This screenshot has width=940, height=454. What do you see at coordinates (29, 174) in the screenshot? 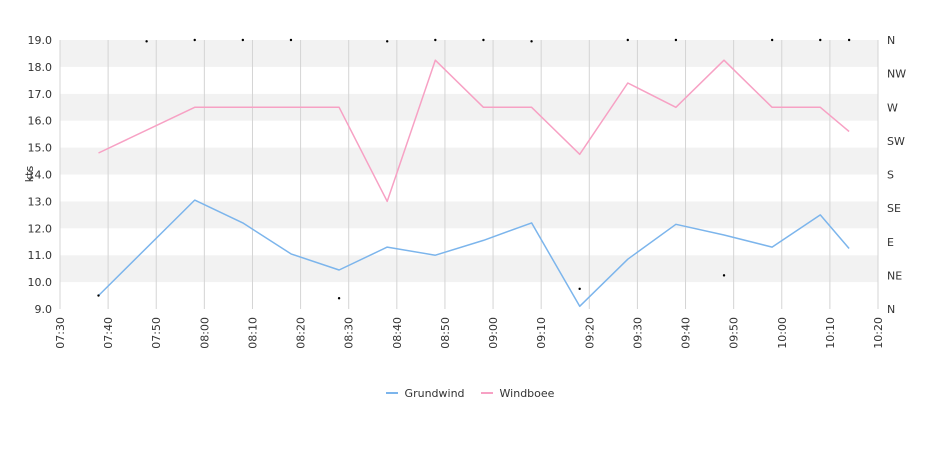
I see `y-axis-label: kts` at bounding box center [29, 174].